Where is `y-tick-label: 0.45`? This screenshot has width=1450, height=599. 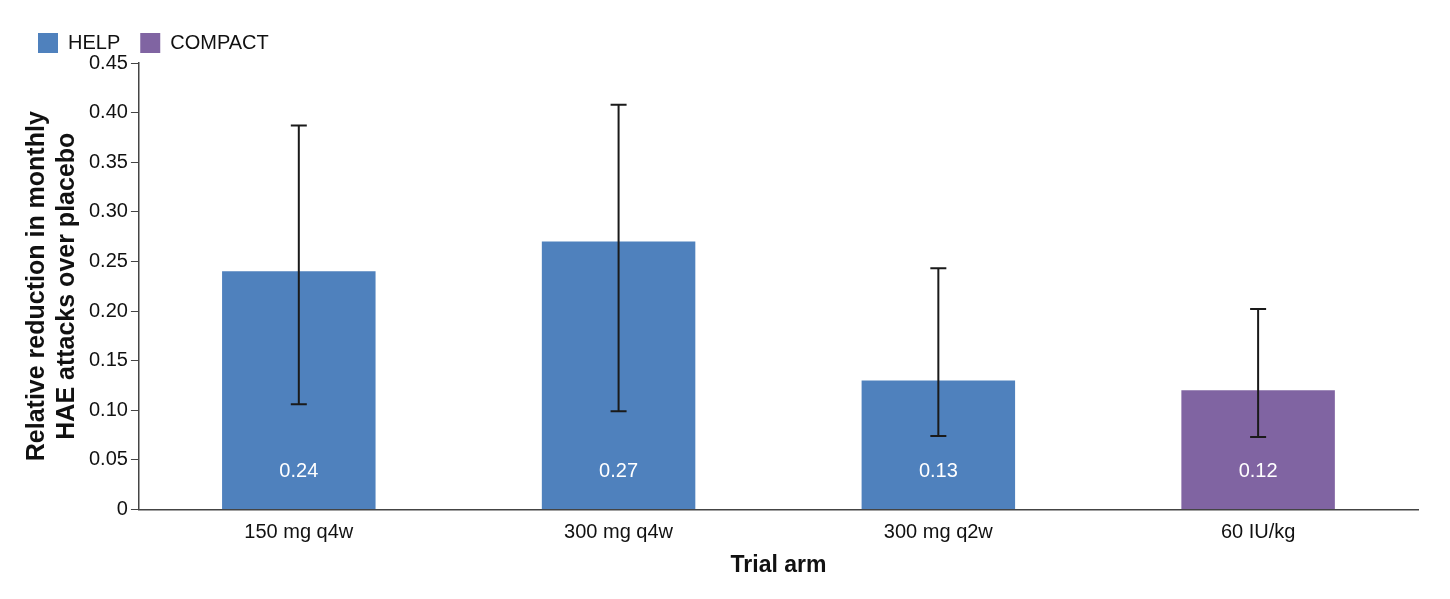 y-tick-label: 0.45 is located at coordinates (108, 61).